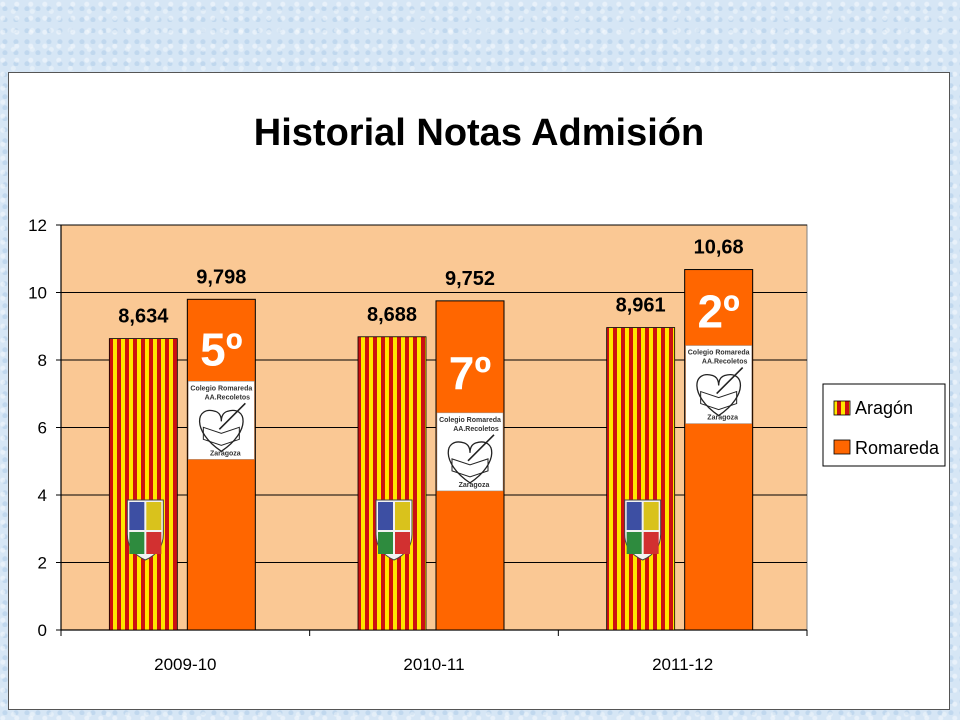 The width and height of the screenshot is (960, 720). Describe the element at coordinates (42, 630) in the screenshot. I see `y-tick-label: 0` at that location.